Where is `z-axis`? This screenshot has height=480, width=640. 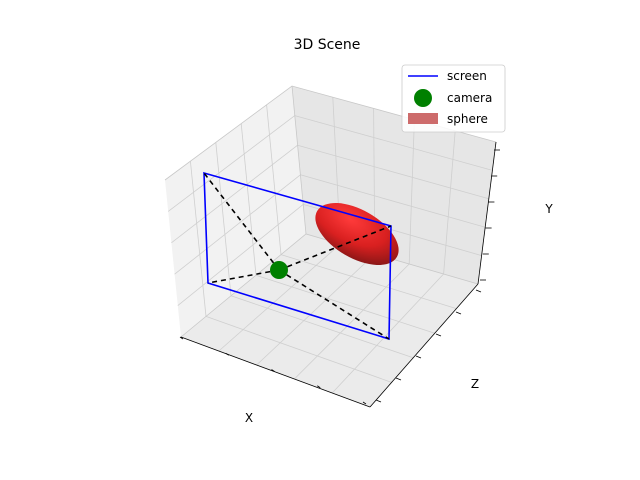
z-axis is located at coordinates (425, 345).